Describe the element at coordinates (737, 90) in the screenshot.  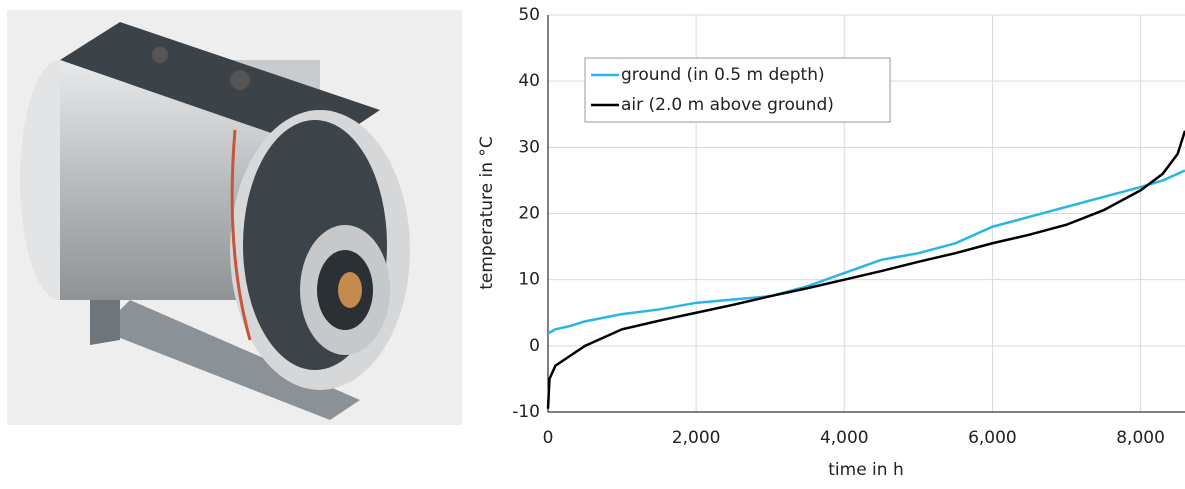
I see `legend-box` at that location.